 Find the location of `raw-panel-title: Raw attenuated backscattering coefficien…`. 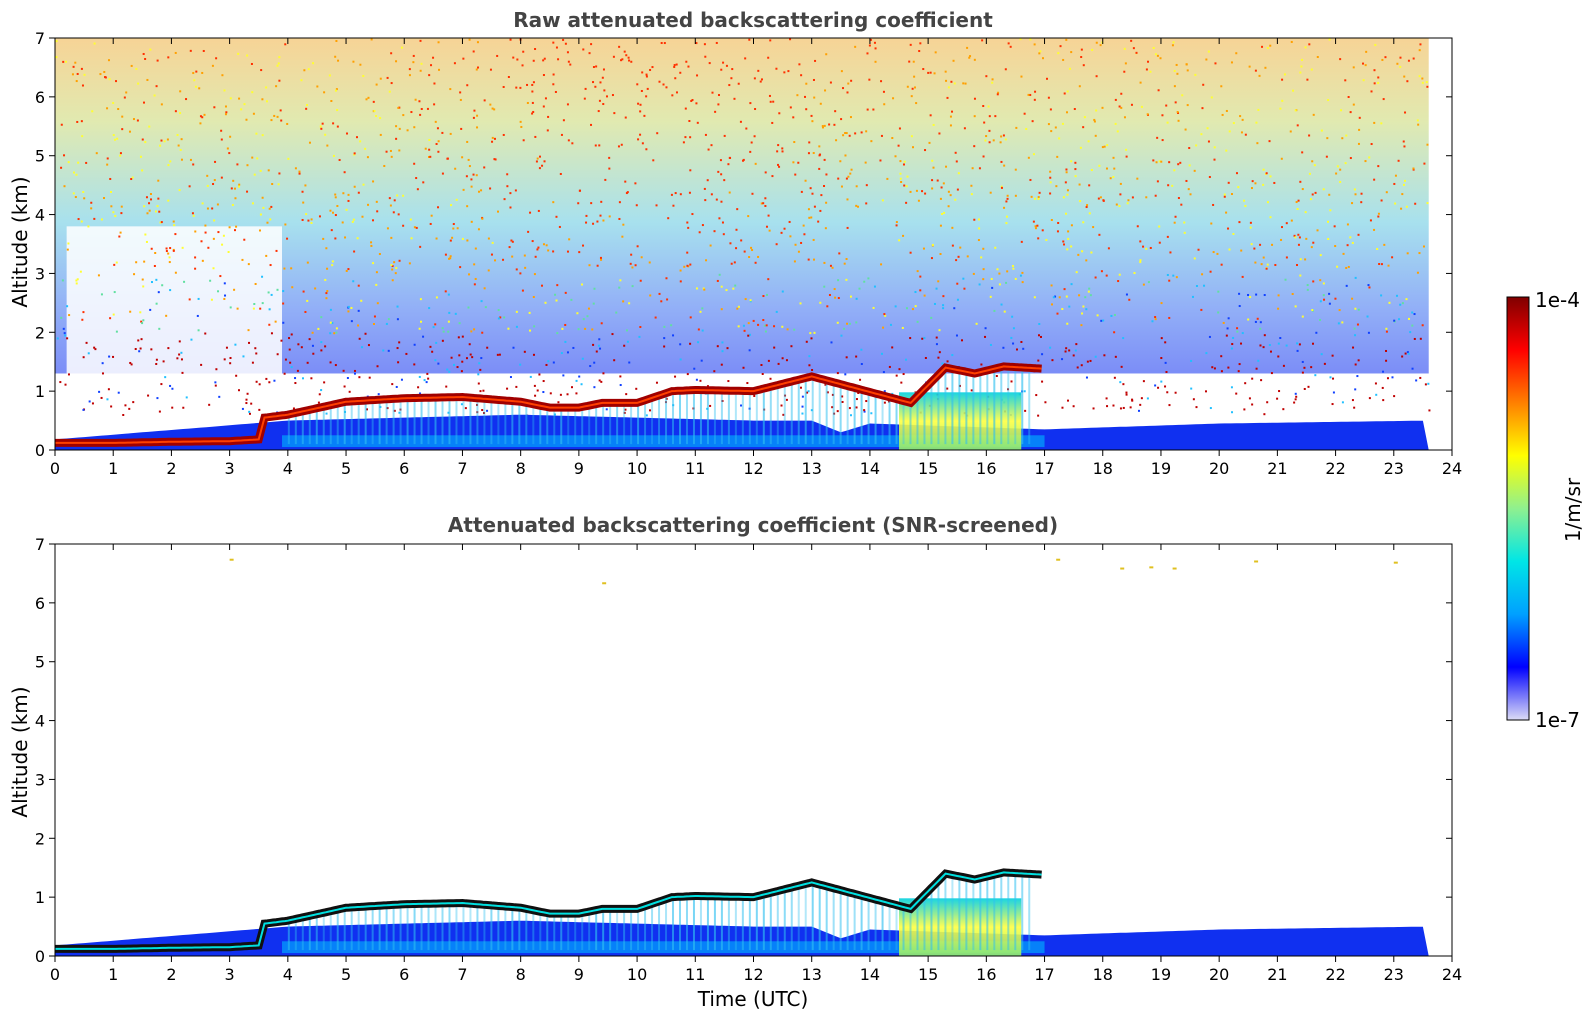

raw-panel-title: Raw attenuated backscattering coefficien… is located at coordinates (753, 20).